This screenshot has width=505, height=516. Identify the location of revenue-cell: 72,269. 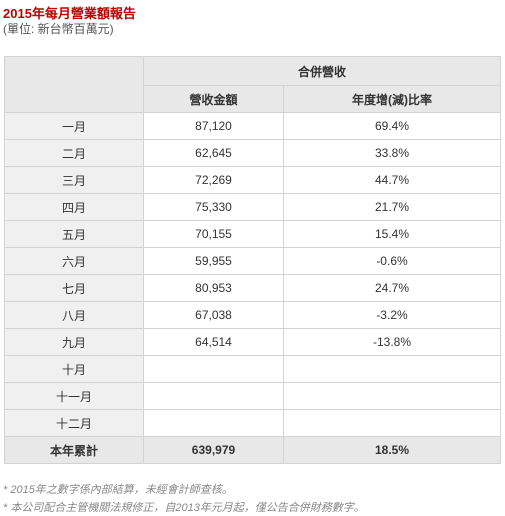
(213, 180).